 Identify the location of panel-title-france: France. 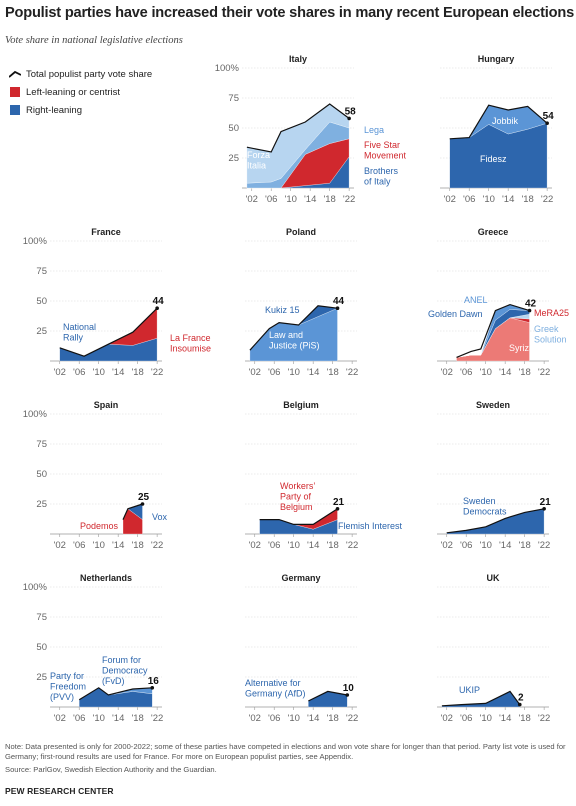
(106, 232).